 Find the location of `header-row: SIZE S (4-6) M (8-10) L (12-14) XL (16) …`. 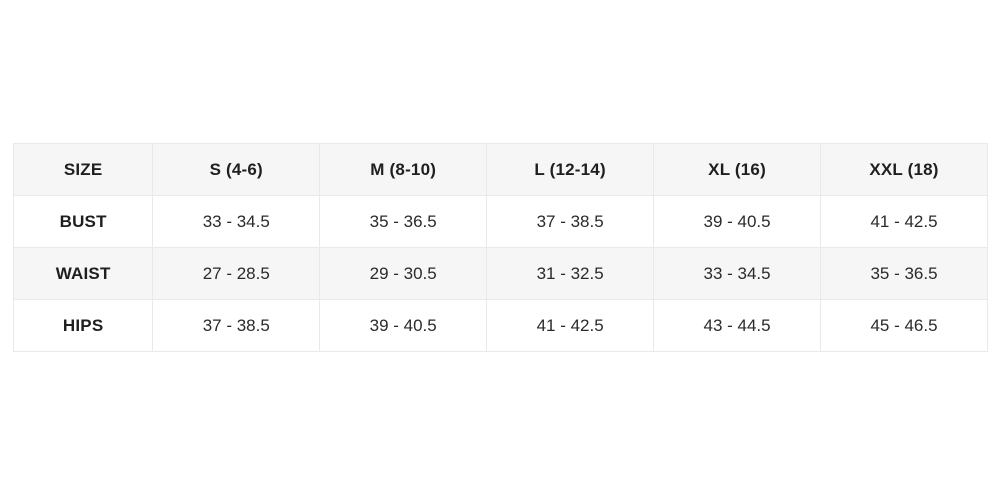

header-row: SIZE S (4-6) M (8-10) L (12-14) XL (16) … is located at coordinates (500, 169).